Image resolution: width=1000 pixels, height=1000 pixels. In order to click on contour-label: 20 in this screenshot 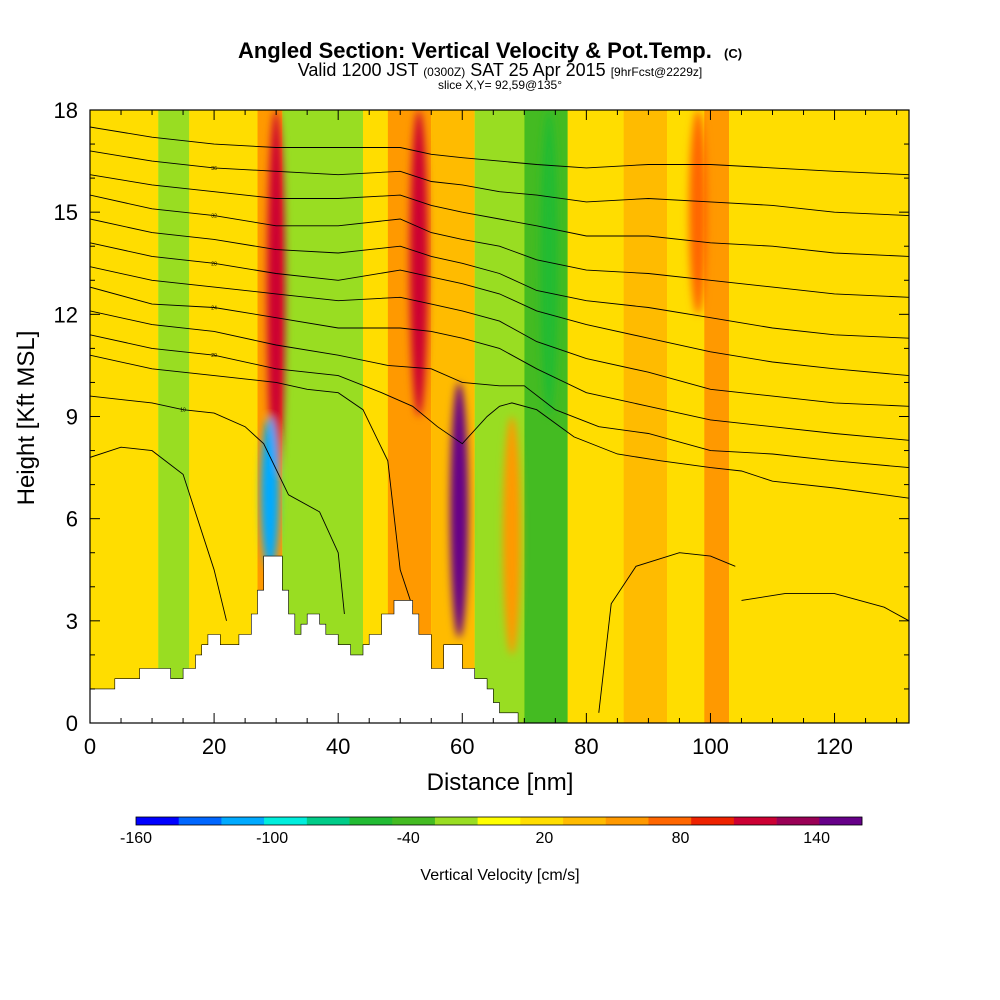, I will do `click(214, 356)`.